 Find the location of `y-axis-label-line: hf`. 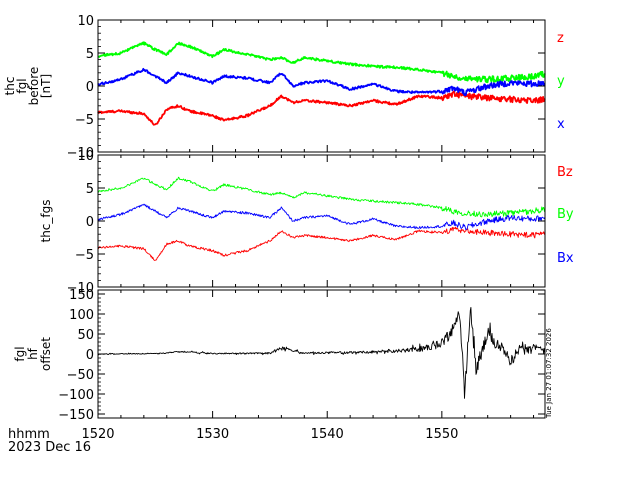

y-axis-label-line: hf is located at coordinates (33, 353).